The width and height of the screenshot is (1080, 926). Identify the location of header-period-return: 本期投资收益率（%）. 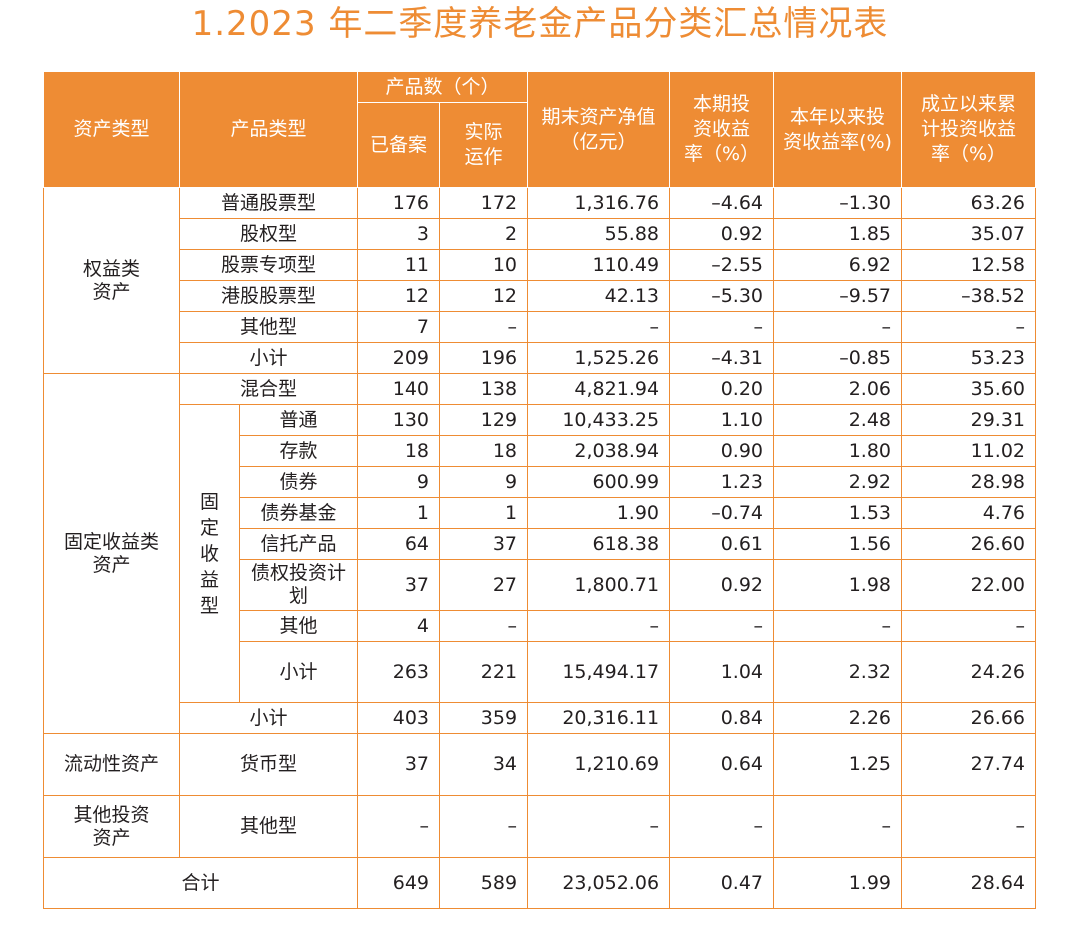
(722, 129).